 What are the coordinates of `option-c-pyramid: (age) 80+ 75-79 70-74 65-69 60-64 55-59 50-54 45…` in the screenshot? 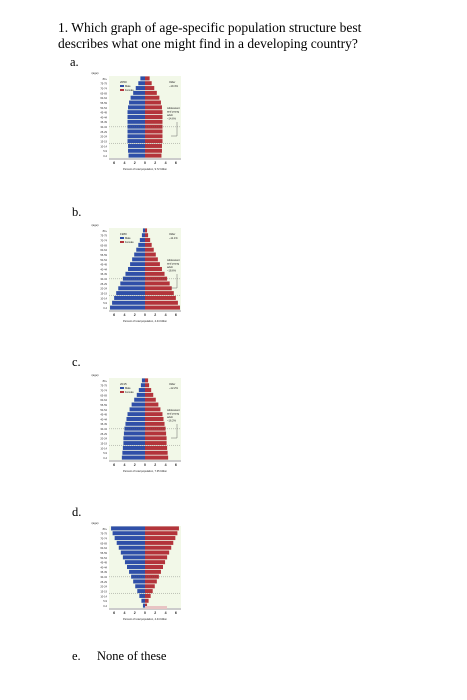 It's located at (133, 425).